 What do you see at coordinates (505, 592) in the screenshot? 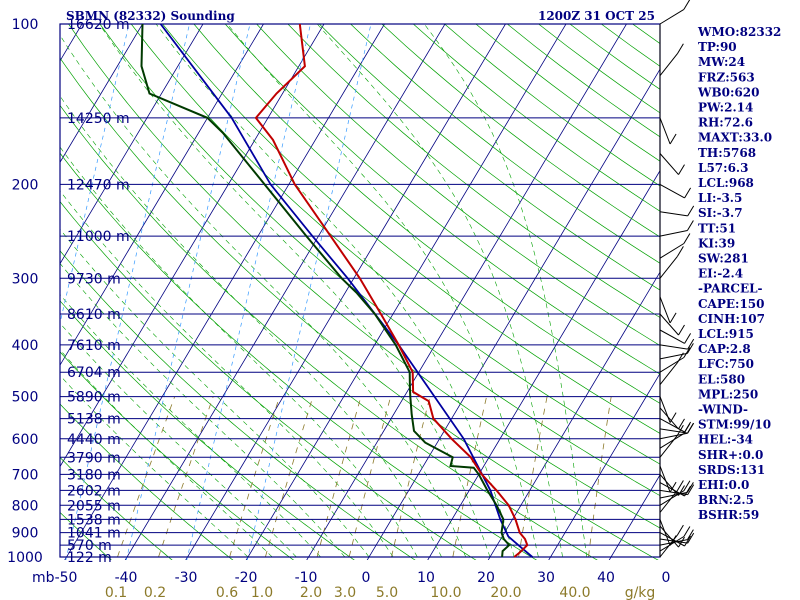
I see `mixing-ratio-tick-label: 20.0` at bounding box center [505, 592].